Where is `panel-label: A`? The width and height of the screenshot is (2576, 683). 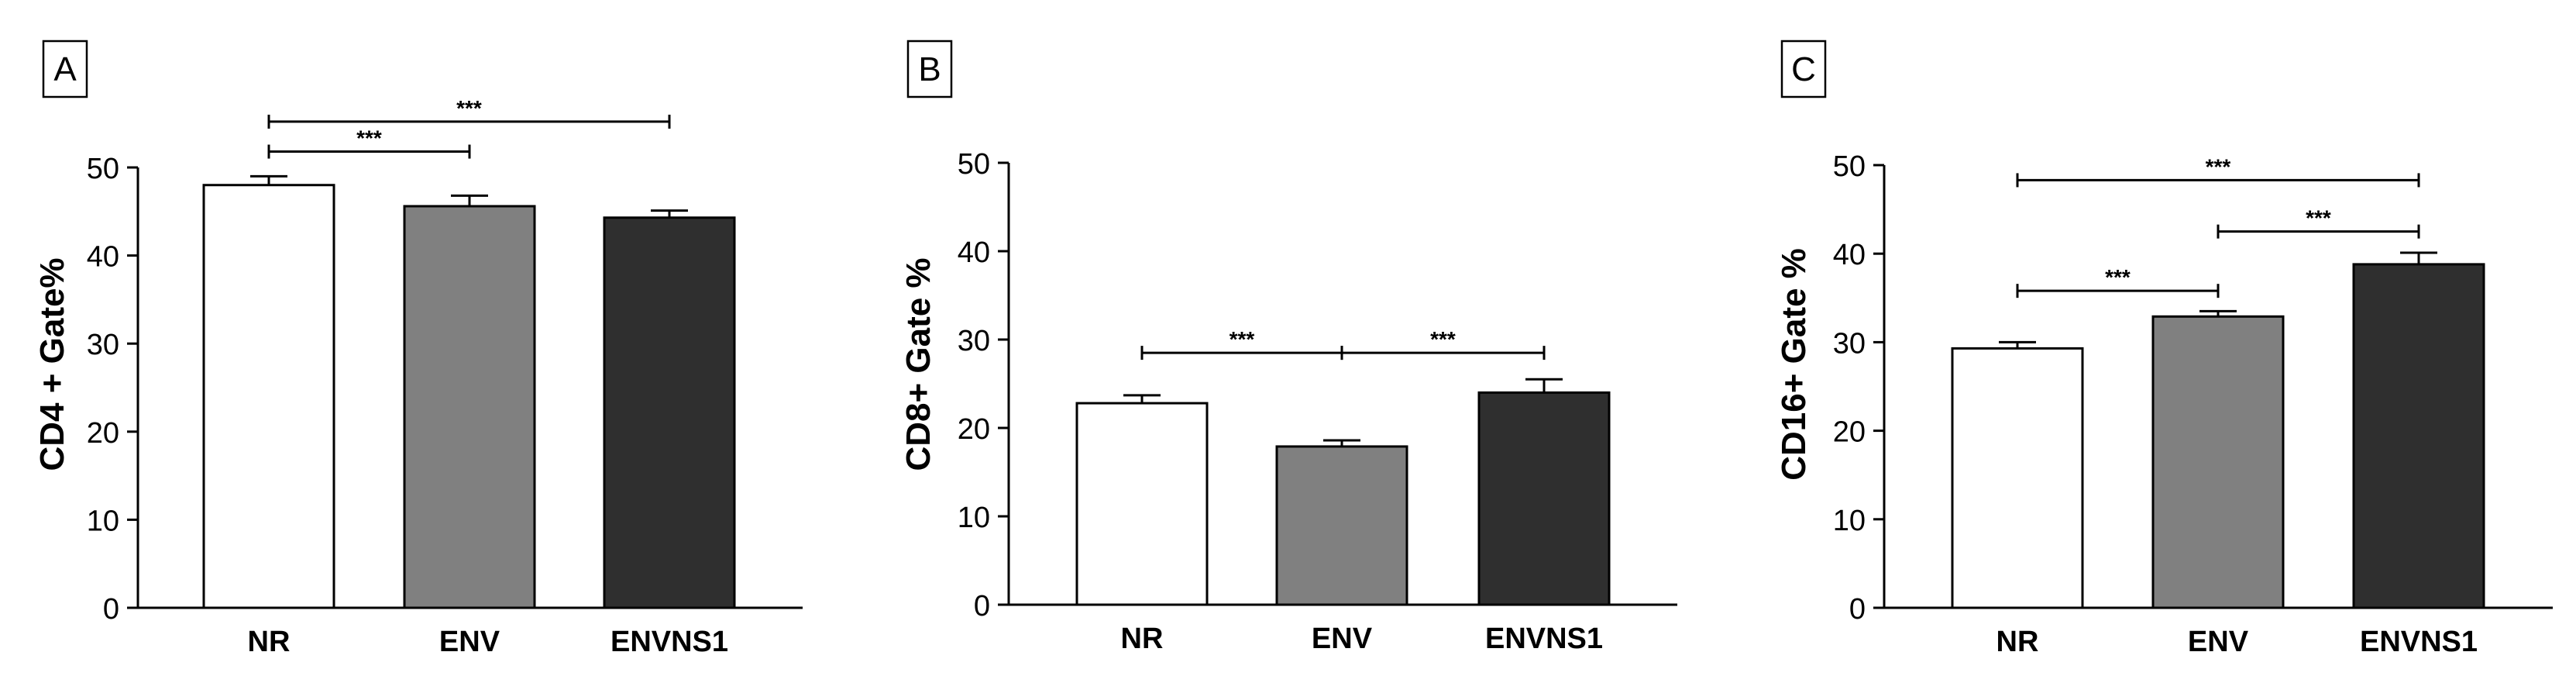
panel-label: A is located at coordinates (65, 69).